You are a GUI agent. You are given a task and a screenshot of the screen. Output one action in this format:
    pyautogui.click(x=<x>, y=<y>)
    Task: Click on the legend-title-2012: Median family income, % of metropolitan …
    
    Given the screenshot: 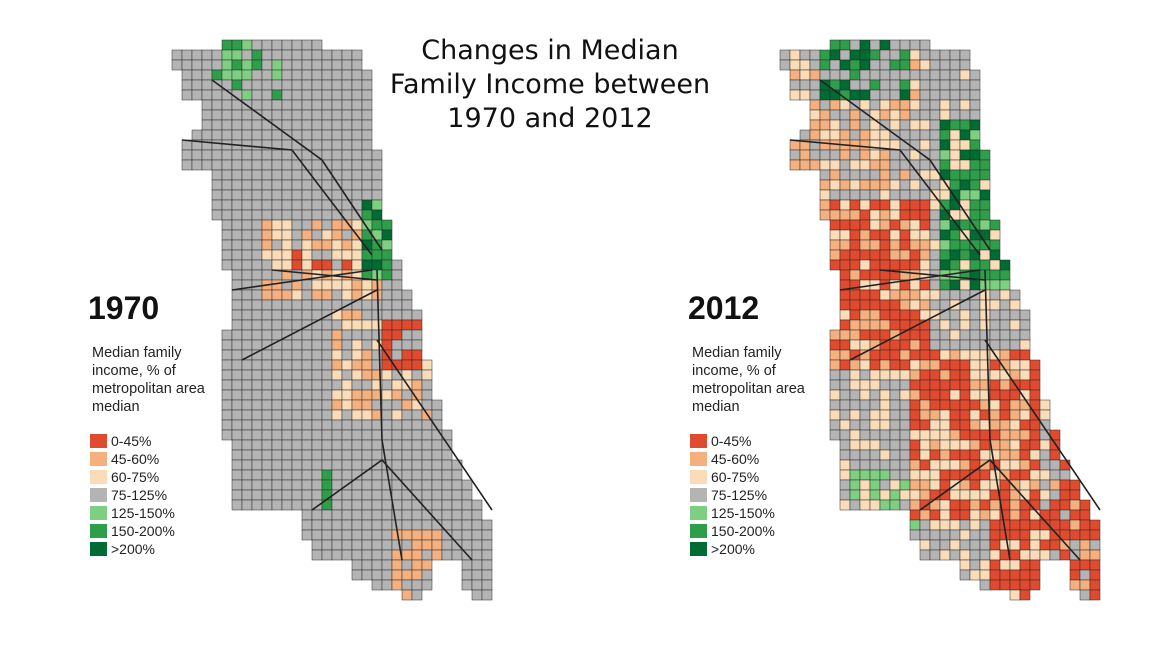 What is the action you would take?
    pyautogui.click(x=748, y=380)
    